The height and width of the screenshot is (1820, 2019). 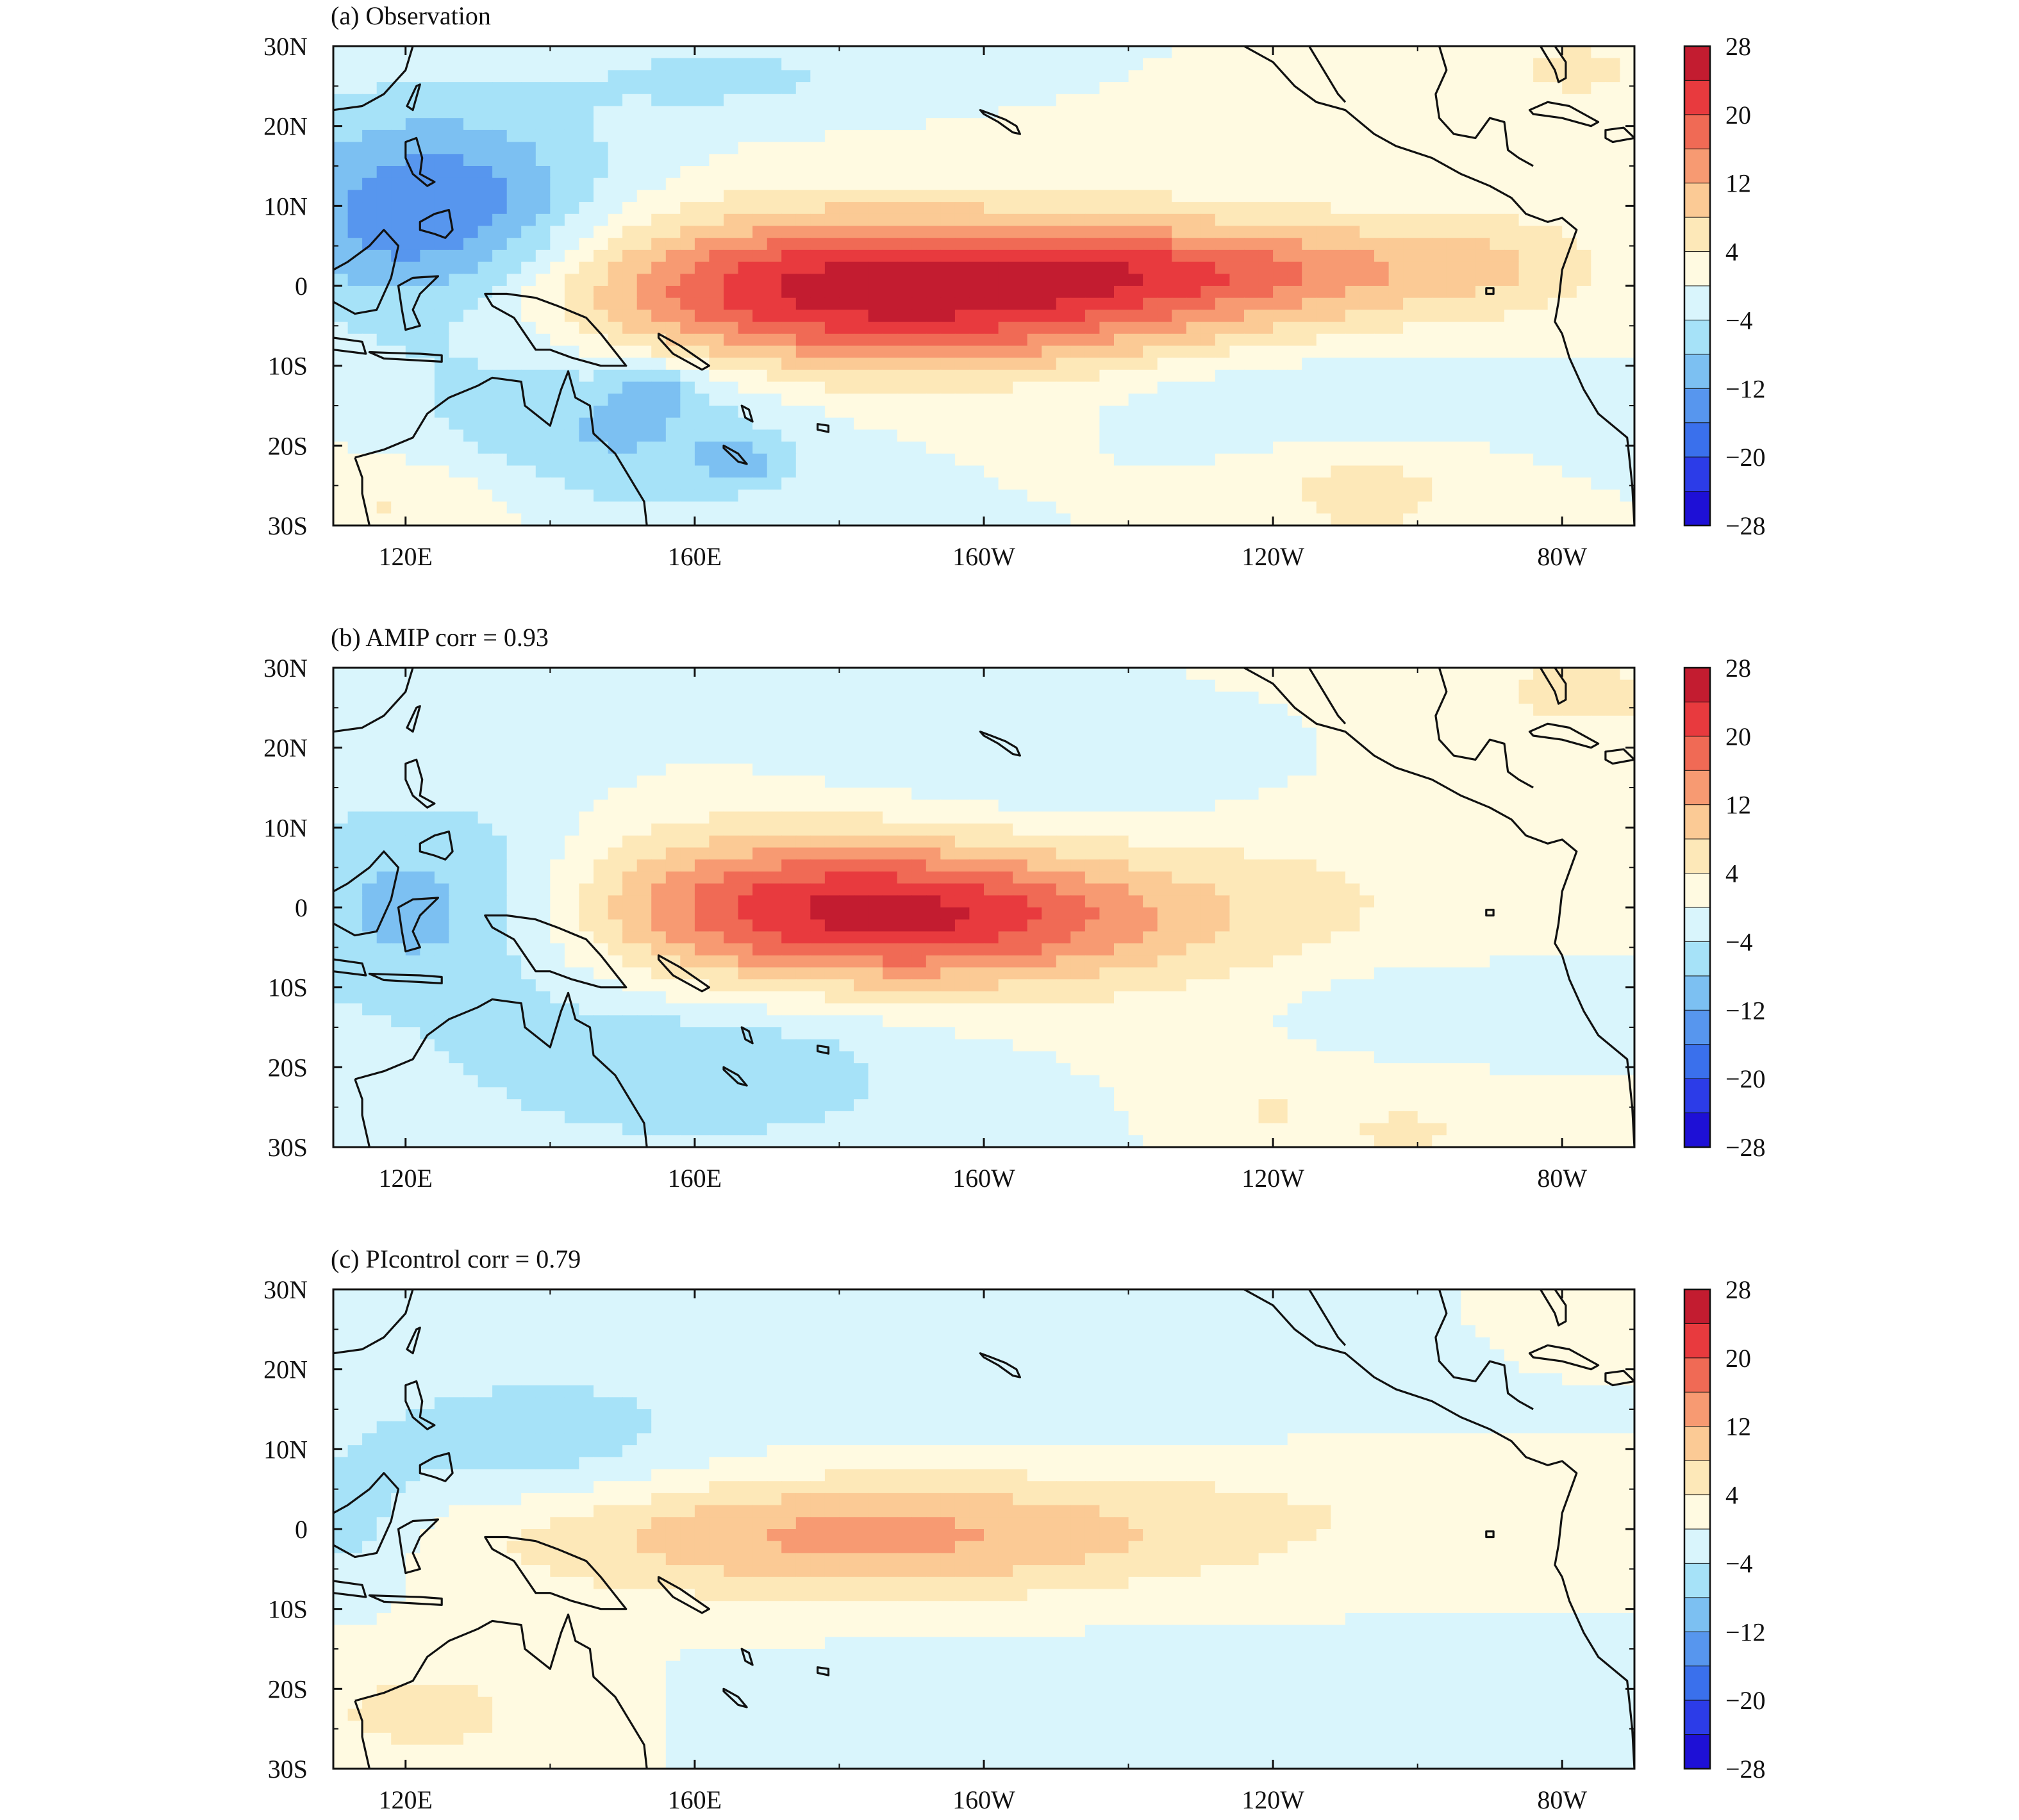 What do you see at coordinates (288, 366) in the screenshot?
I see `y-tick-label: 10S` at bounding box center [288, 366].